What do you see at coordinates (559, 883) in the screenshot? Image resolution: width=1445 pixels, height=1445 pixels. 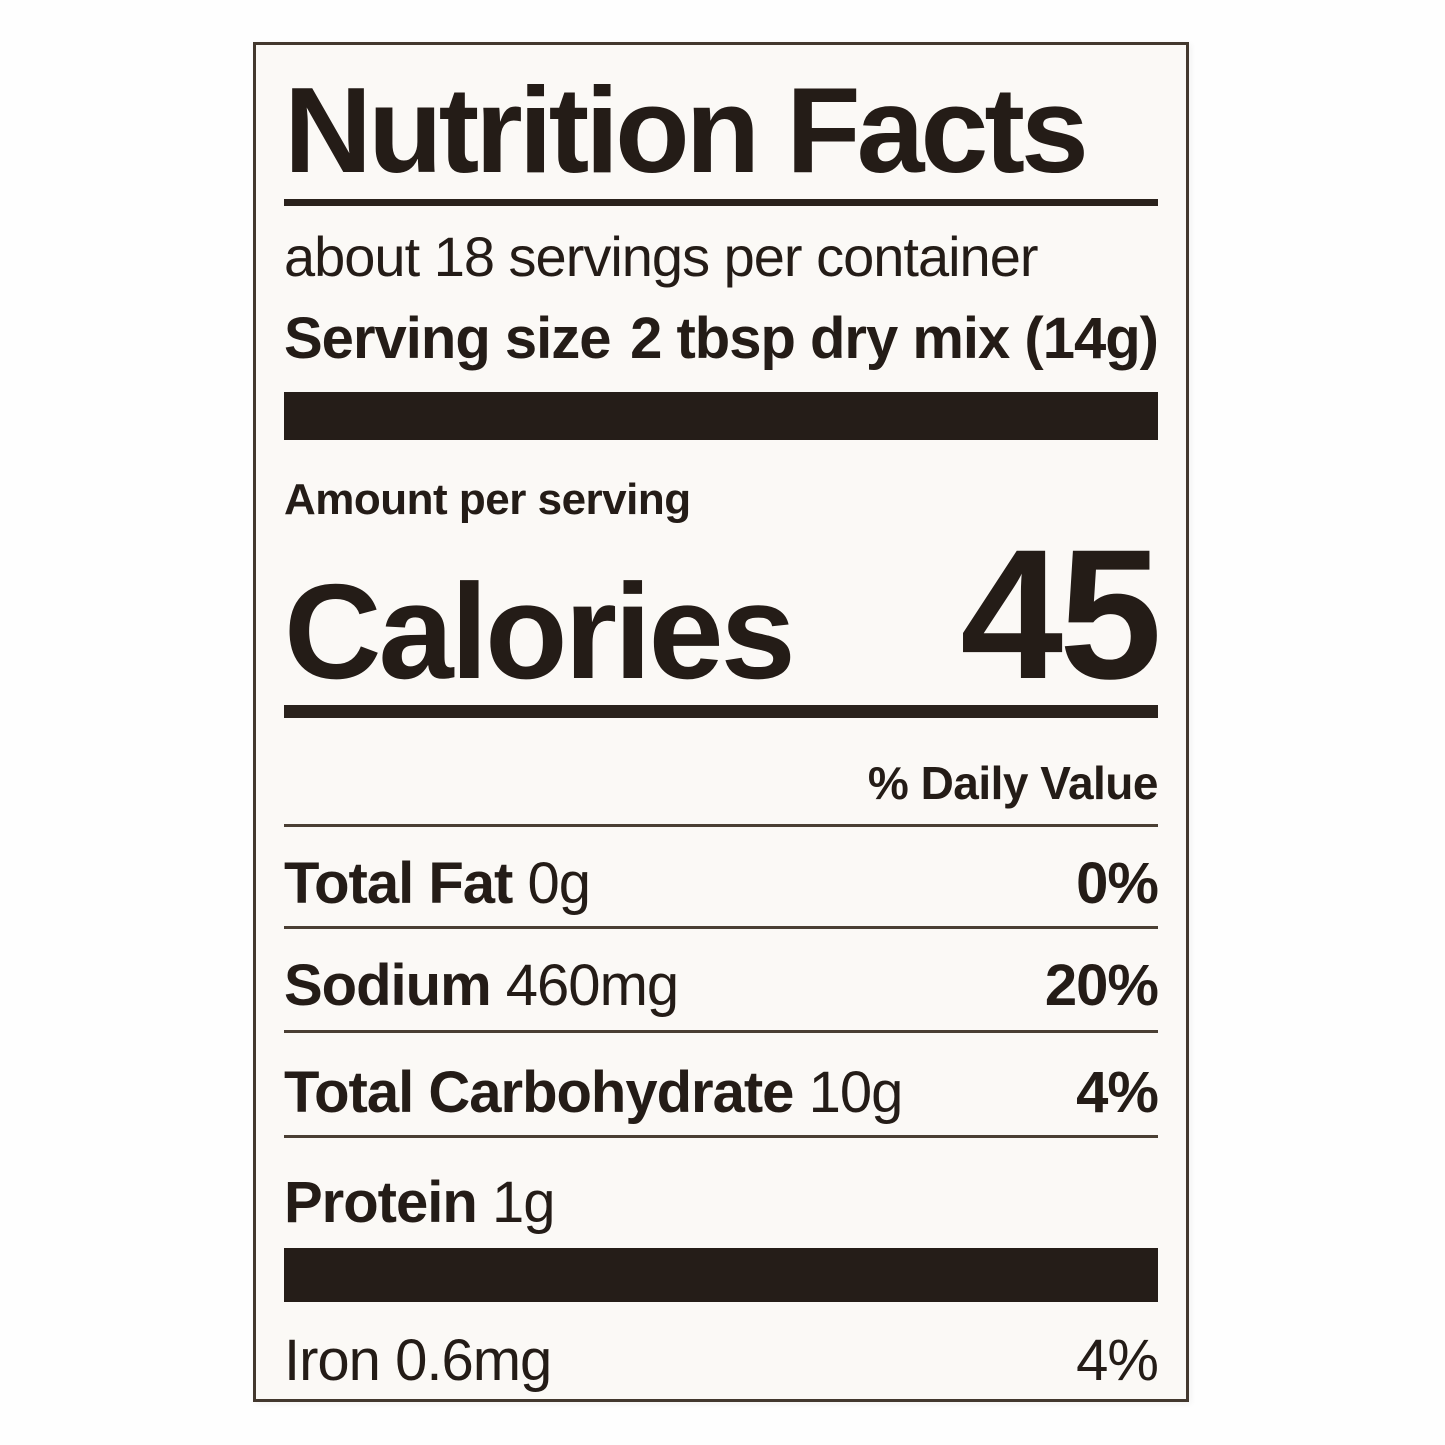 I see `nutrient-amount: 0g` at bounding box center [559, 883].